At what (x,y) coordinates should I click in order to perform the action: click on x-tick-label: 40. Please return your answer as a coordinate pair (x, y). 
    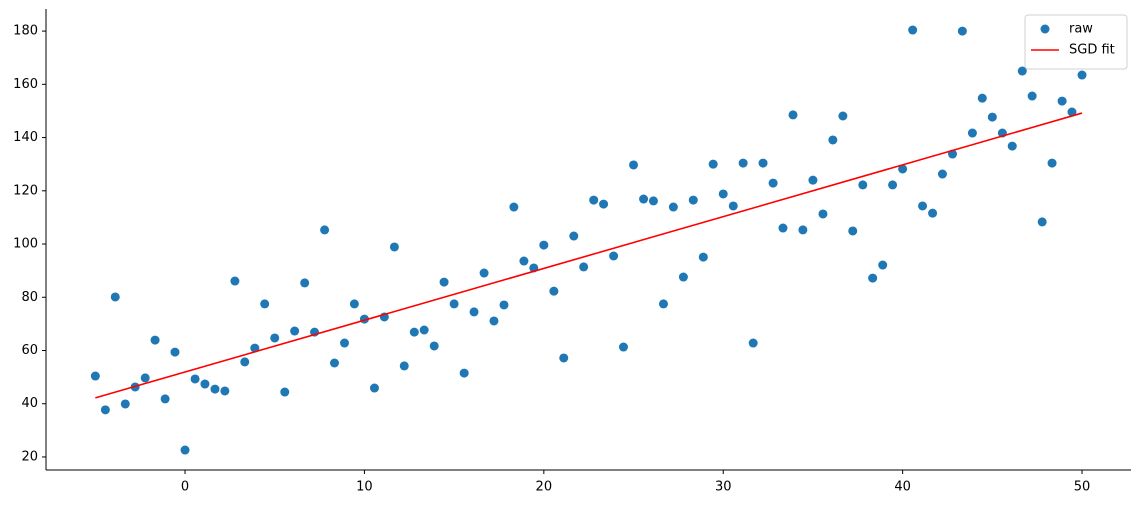
    Looking at the image, I should click on (902, 487).